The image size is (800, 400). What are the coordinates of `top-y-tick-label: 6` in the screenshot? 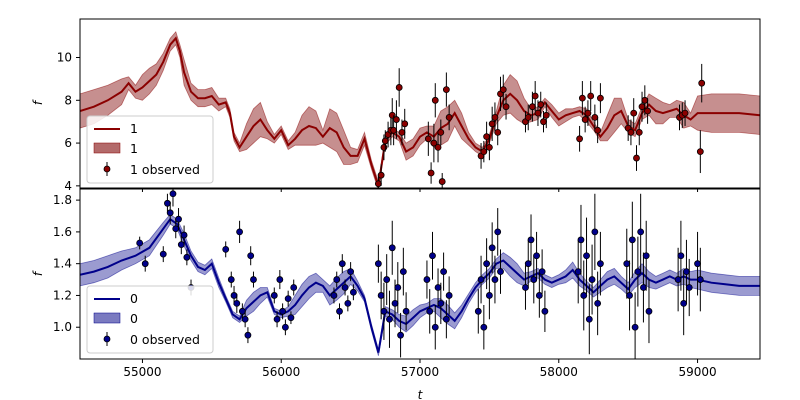 It's located at (68, 143).